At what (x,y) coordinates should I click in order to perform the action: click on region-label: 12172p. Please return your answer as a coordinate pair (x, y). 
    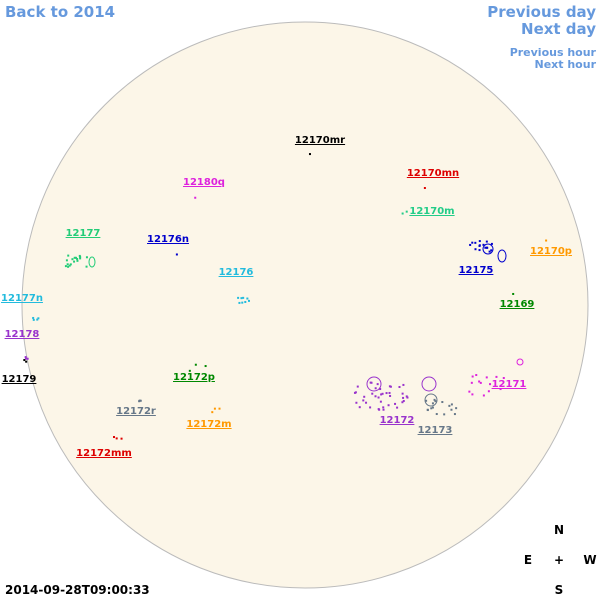
    Looking at the image, I should click on (194, 377).